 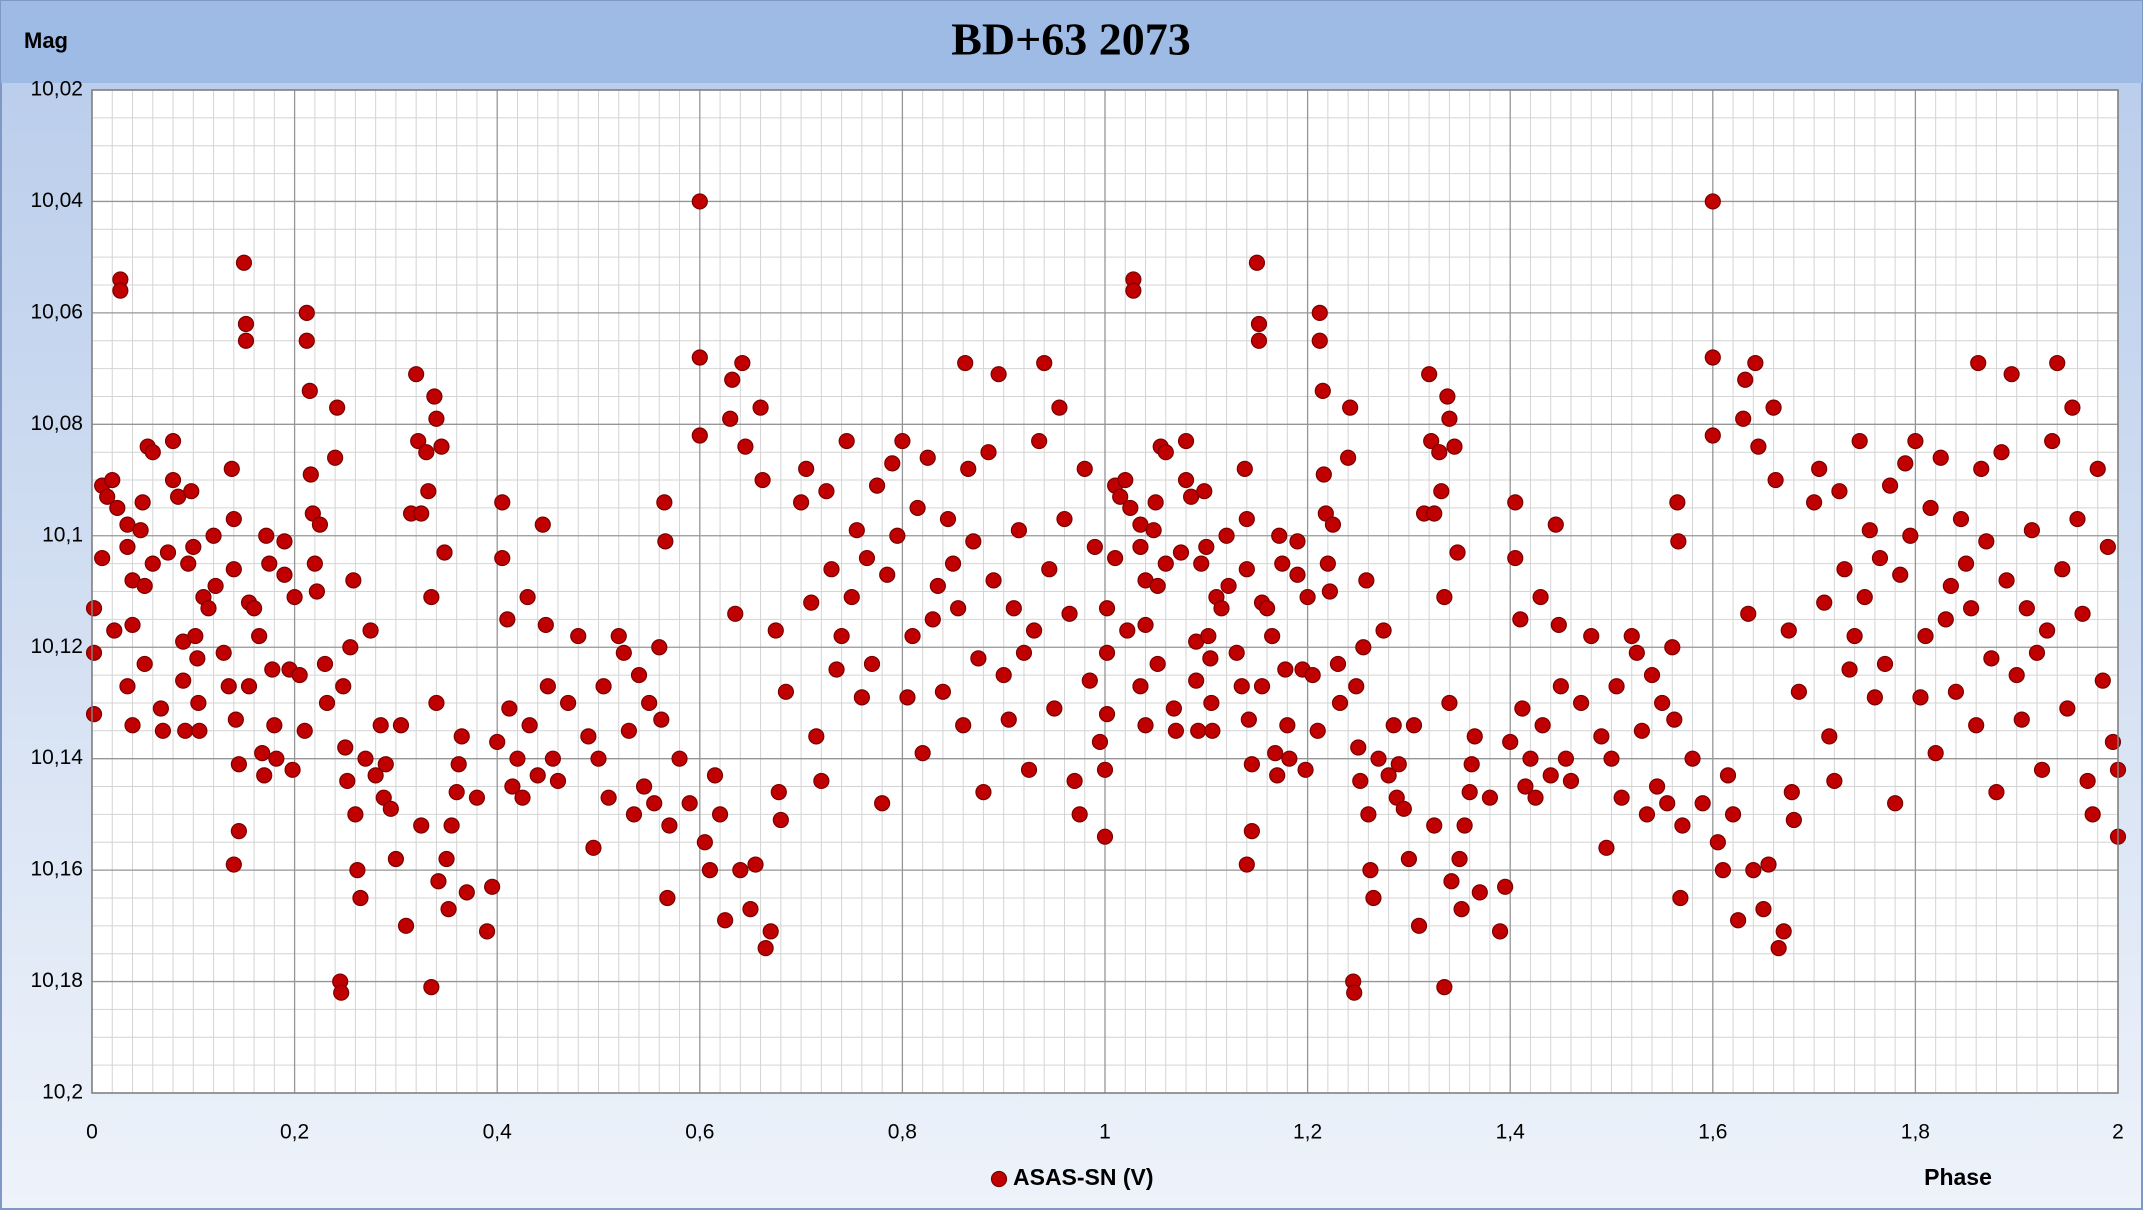 I want to click on y-tick-label: 10,1, so click(x=62, y=534).